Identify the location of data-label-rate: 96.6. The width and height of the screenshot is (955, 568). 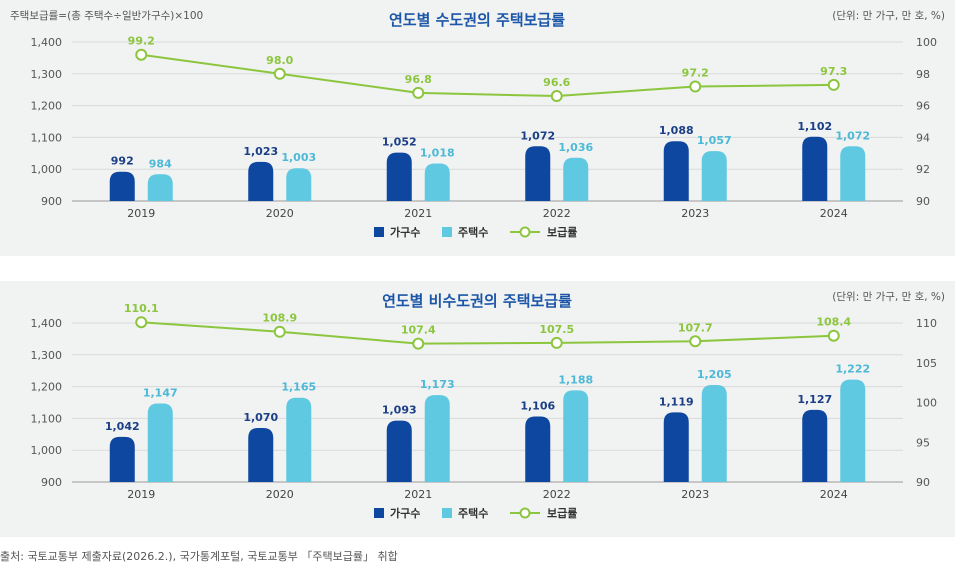
(556, 82).